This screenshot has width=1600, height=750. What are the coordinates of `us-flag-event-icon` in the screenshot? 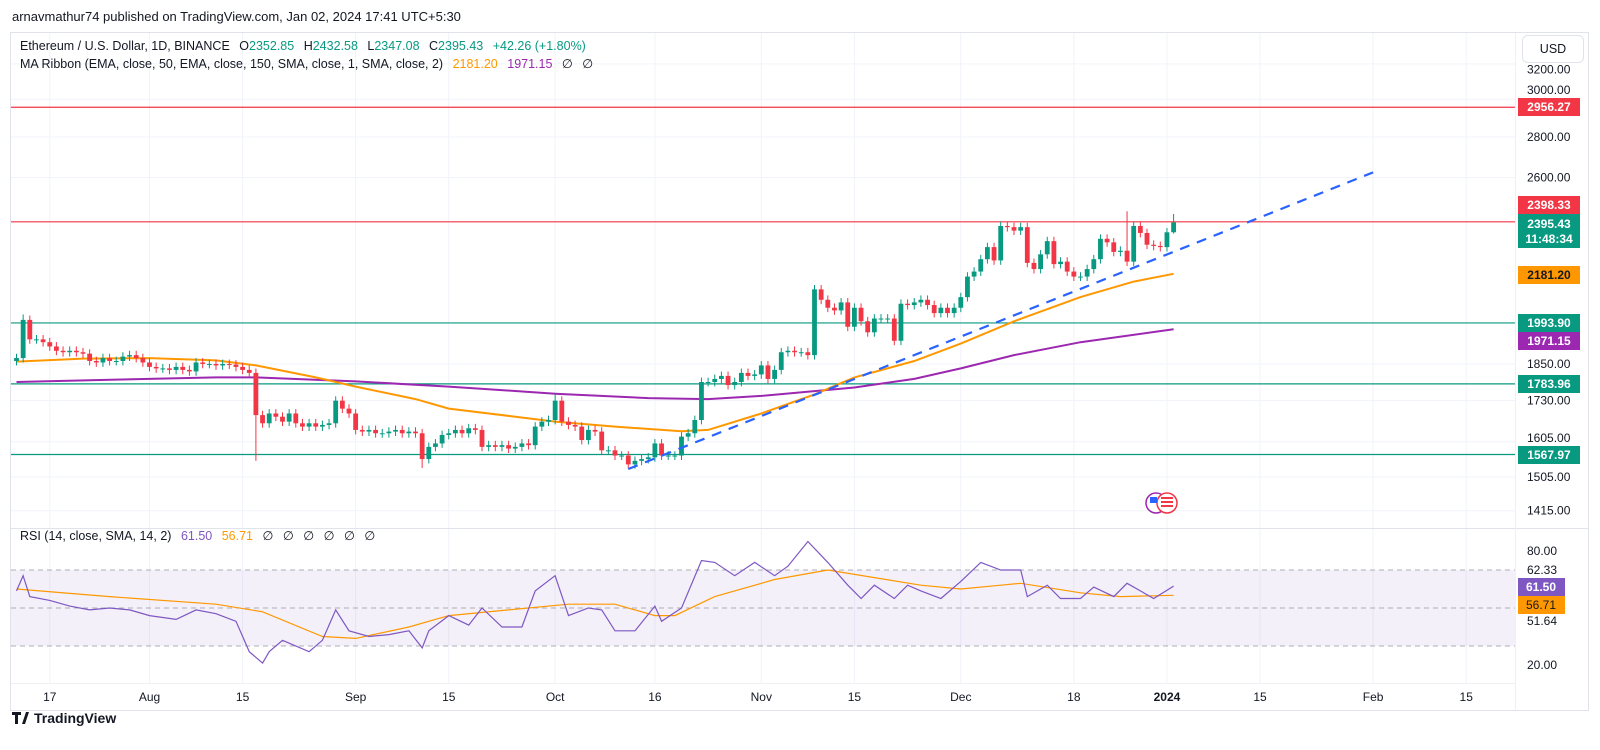 It's located at (1161, 503).